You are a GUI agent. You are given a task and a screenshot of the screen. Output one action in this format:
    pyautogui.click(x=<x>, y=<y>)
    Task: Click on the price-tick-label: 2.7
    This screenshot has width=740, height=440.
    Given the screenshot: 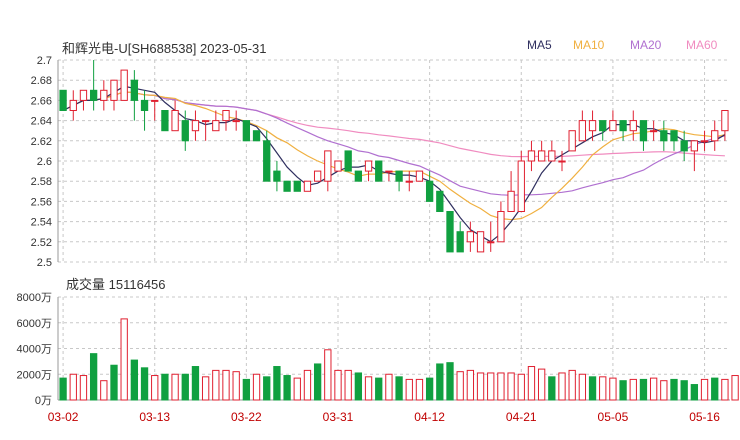 What is the action you would take?
    pyautogui.click(x=44, y=61)
    